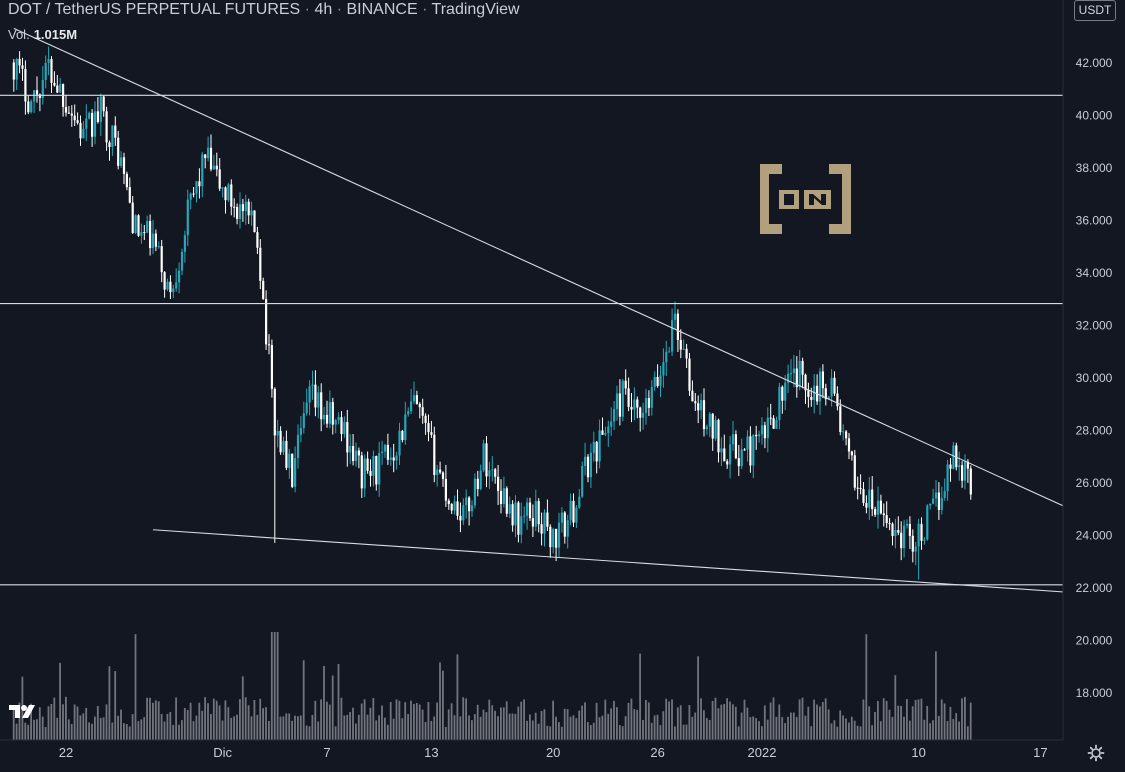 The height and width of the screenshot is (772, 1125). What do you see at coordinates (323, 9) in the screenshot?
I see `interval-label: 4h` at bounding box center [323, 9].